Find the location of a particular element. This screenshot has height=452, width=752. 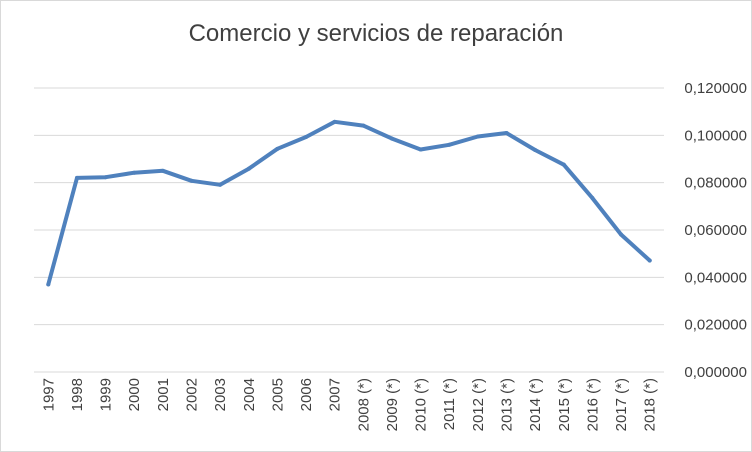

x-tick-label: 2001 is located at coordinates (163, 394).